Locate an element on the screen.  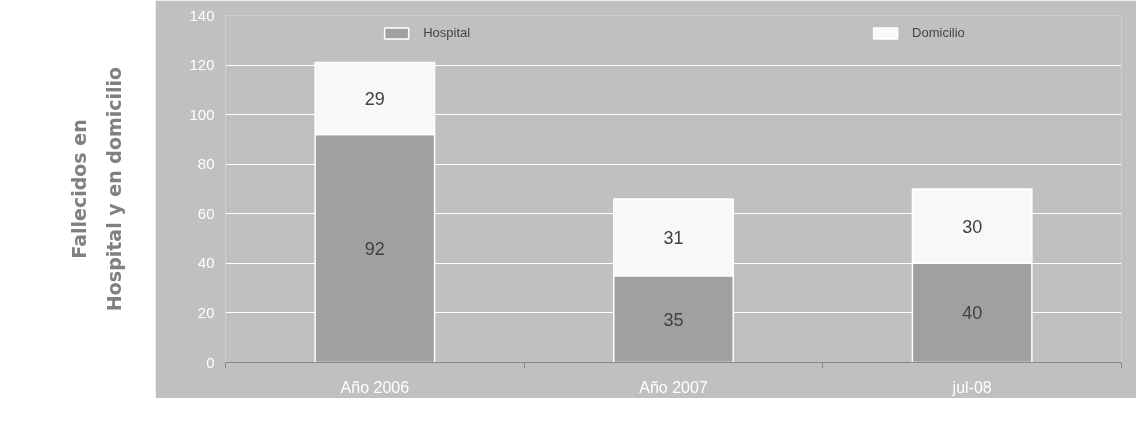
y-tick-label: 120 is located at coordinates (202, 65).